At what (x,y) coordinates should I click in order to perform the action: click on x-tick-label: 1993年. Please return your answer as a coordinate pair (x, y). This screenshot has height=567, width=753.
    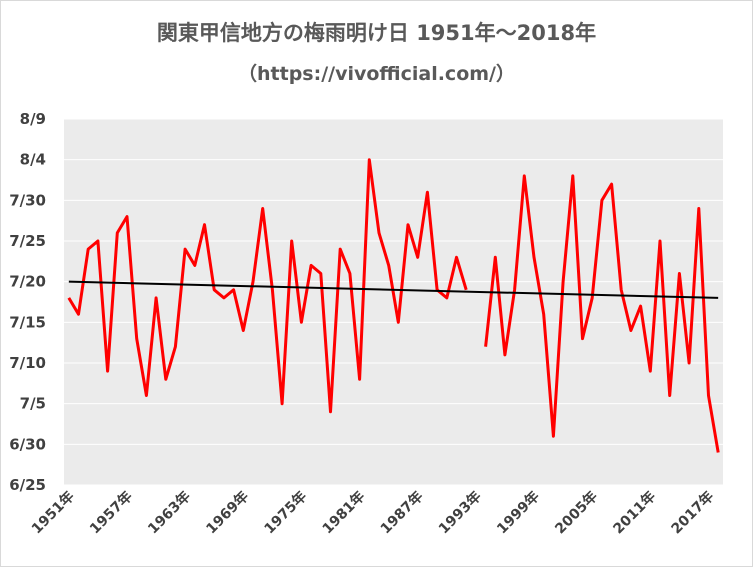
    Looking at the image, I should click on (459, 512).